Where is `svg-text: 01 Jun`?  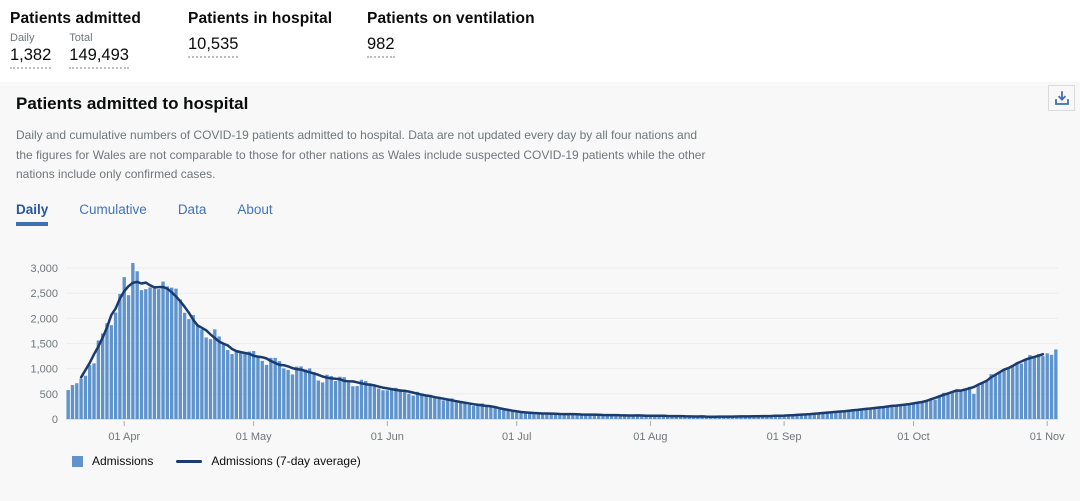
svg-text: 01 Jun is located at coordinates (387, 437).